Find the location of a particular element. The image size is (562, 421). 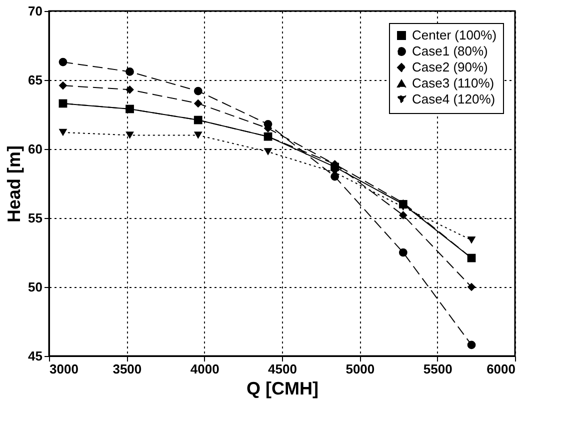

legend-label: Center (100%) is located at coordinates (454, 35).